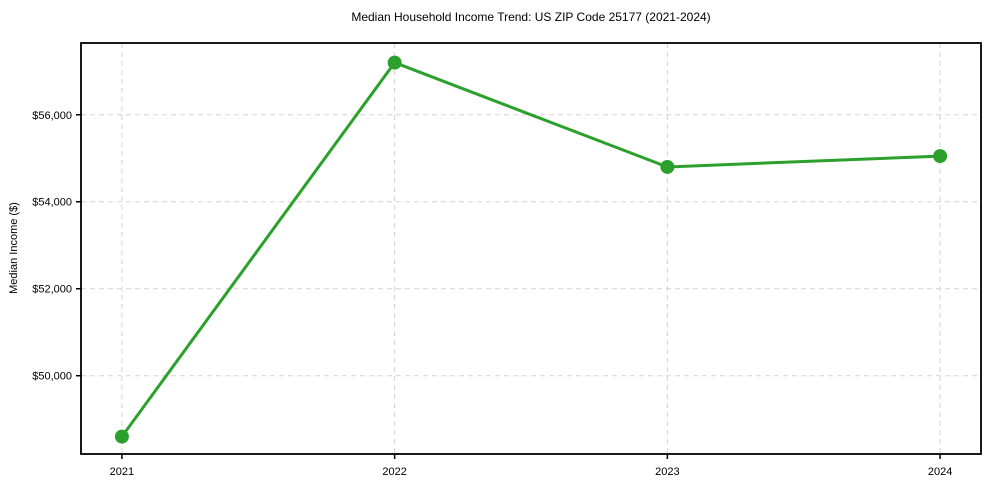 Image resolution: width=989 pixels, height=490 pixels. What do you see at coordinates (940, 472) in the screenshot?
I see `x-tick-label: 2024` at bounding box center [940, 472].